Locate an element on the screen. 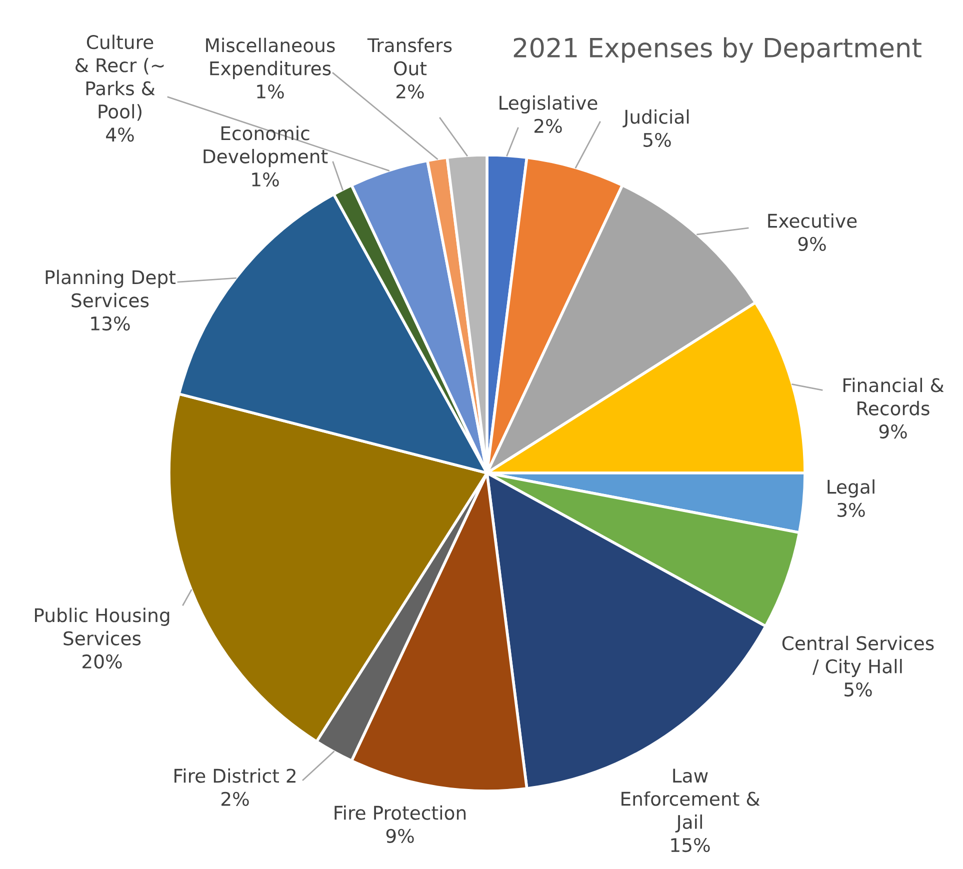 Image resolution: width=963 pixels, height=869 pixels. slice-label: Law Enforcement & Jail is located at coordinates (691, 800).